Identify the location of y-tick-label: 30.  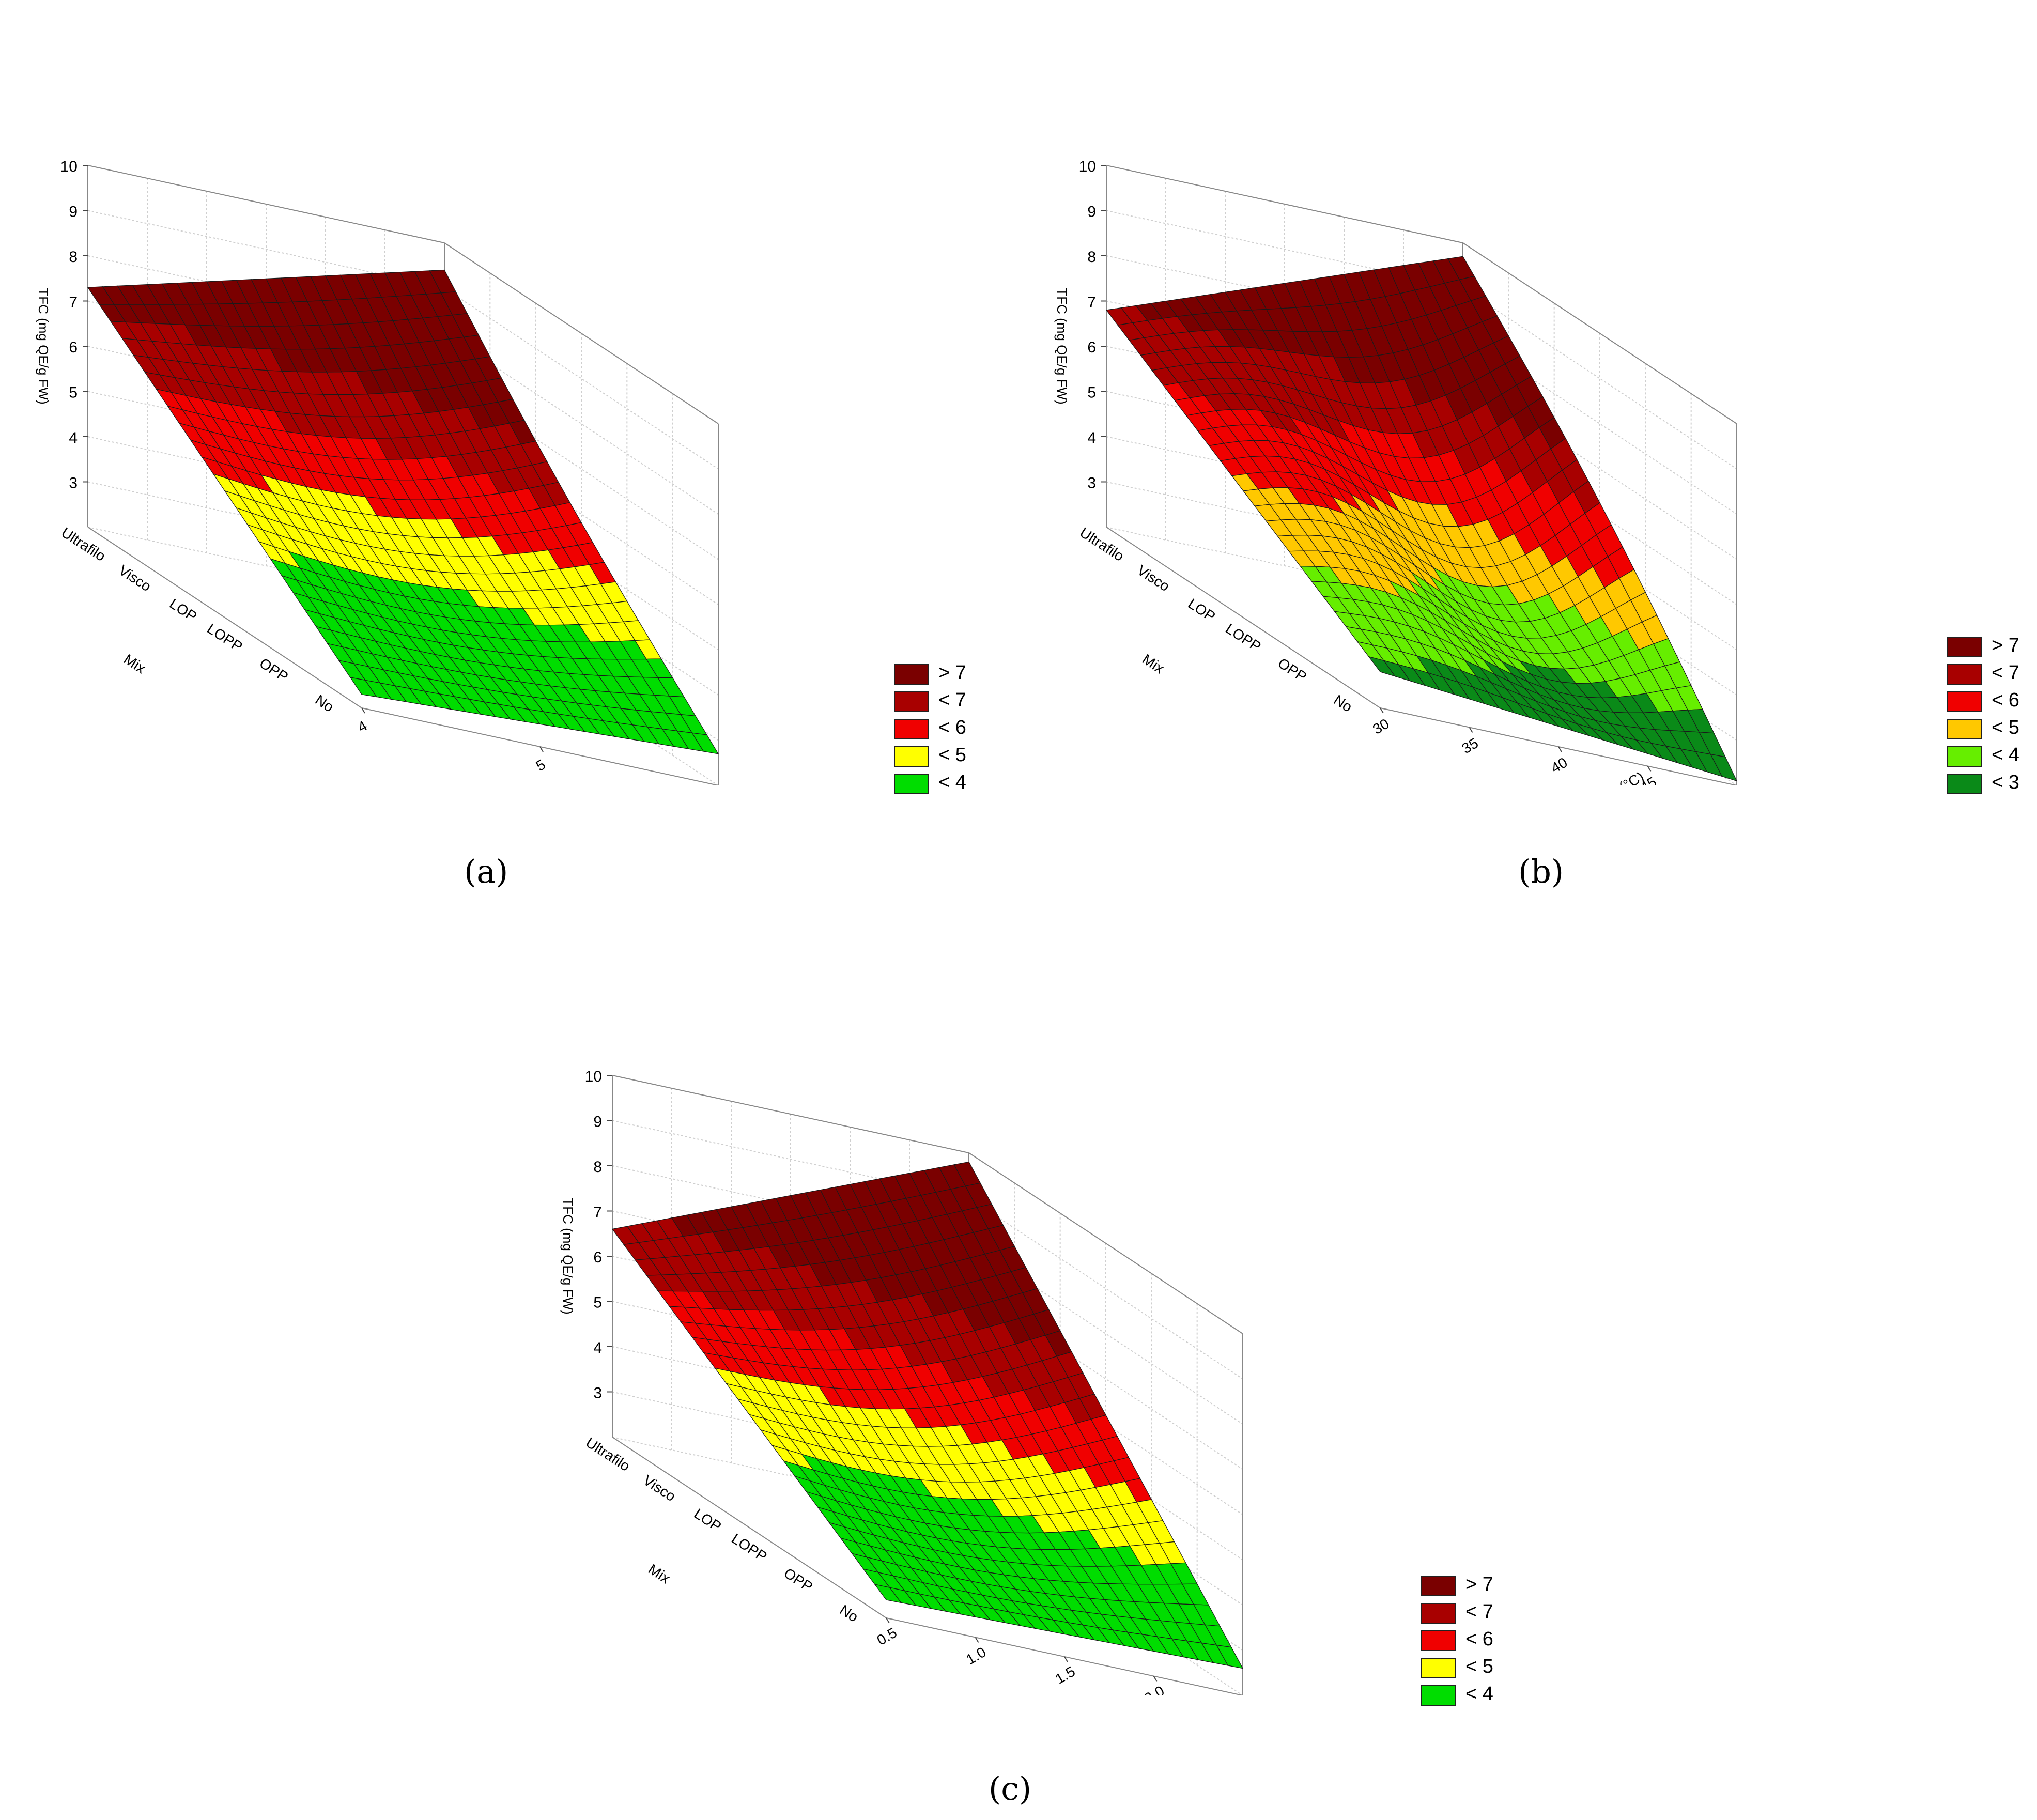
(1381, 726).